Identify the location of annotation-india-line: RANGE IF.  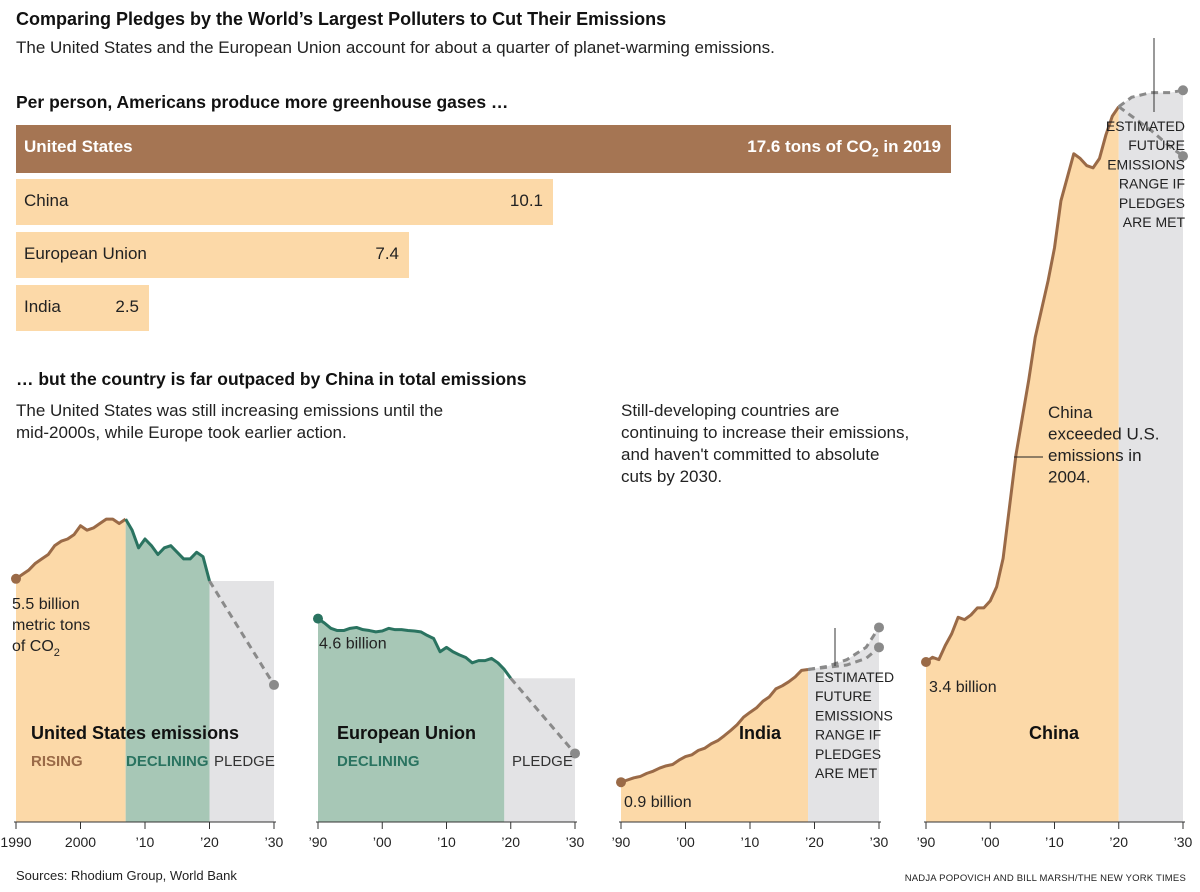
(848, 735).